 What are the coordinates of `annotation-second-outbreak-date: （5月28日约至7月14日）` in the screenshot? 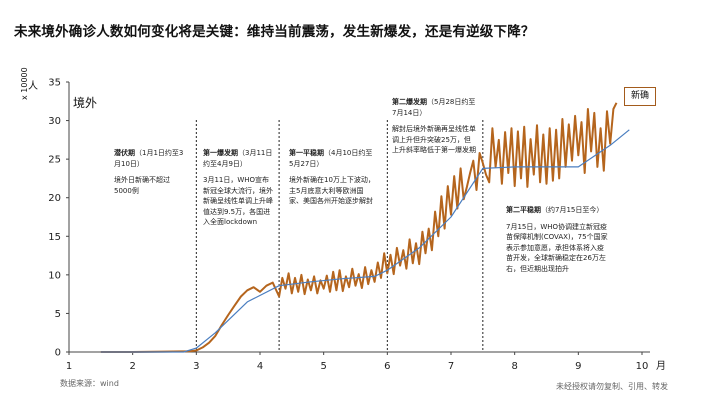 It's located at (434, 107).